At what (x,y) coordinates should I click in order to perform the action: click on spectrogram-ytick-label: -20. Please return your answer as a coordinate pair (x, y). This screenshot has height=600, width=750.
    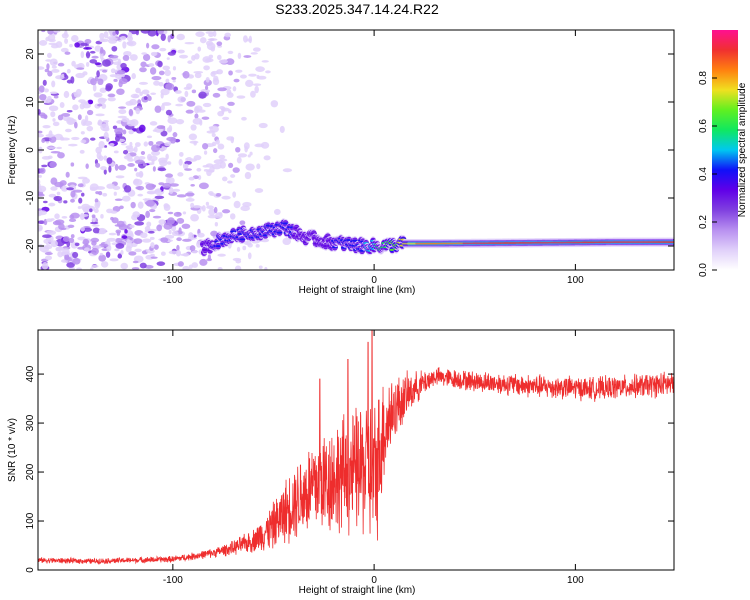
    Looking at the image, I should click on (30, 245).